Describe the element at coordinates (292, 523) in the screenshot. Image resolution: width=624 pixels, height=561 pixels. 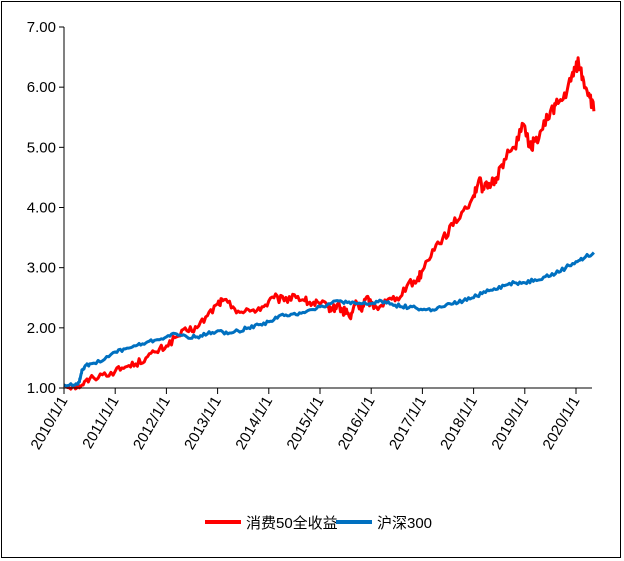
I see `legend-label-0: 消费50全收益` at that location.